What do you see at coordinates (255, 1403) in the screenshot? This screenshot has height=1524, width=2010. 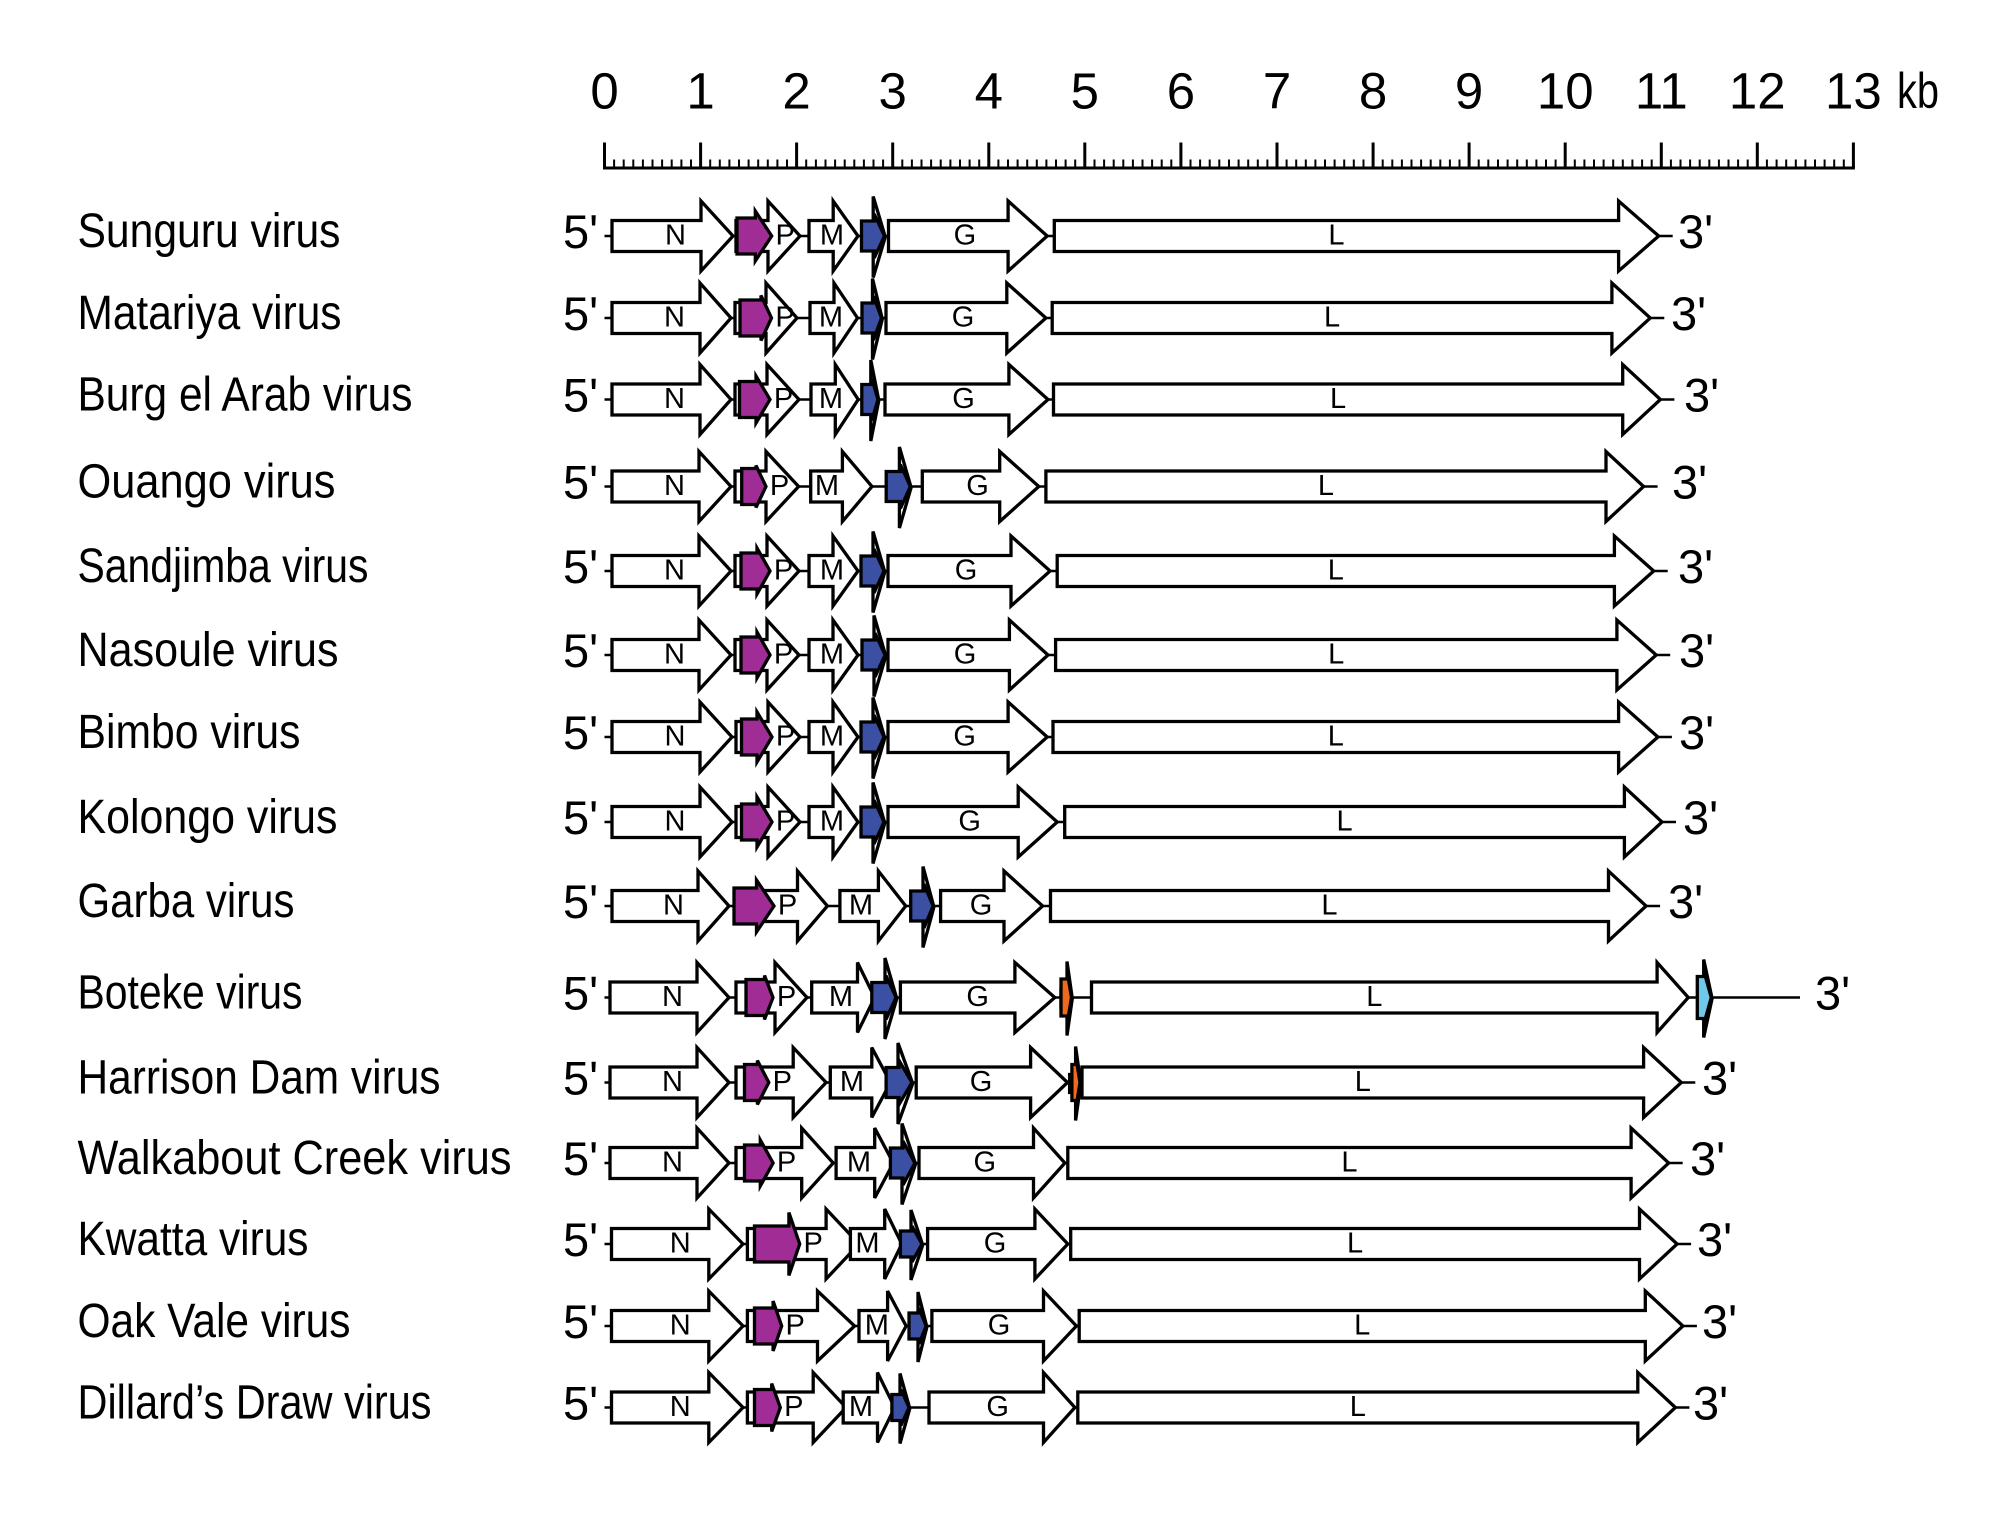 I see `svg-text: Dillard’s Draw virus` at bounding box center [255, 1403].